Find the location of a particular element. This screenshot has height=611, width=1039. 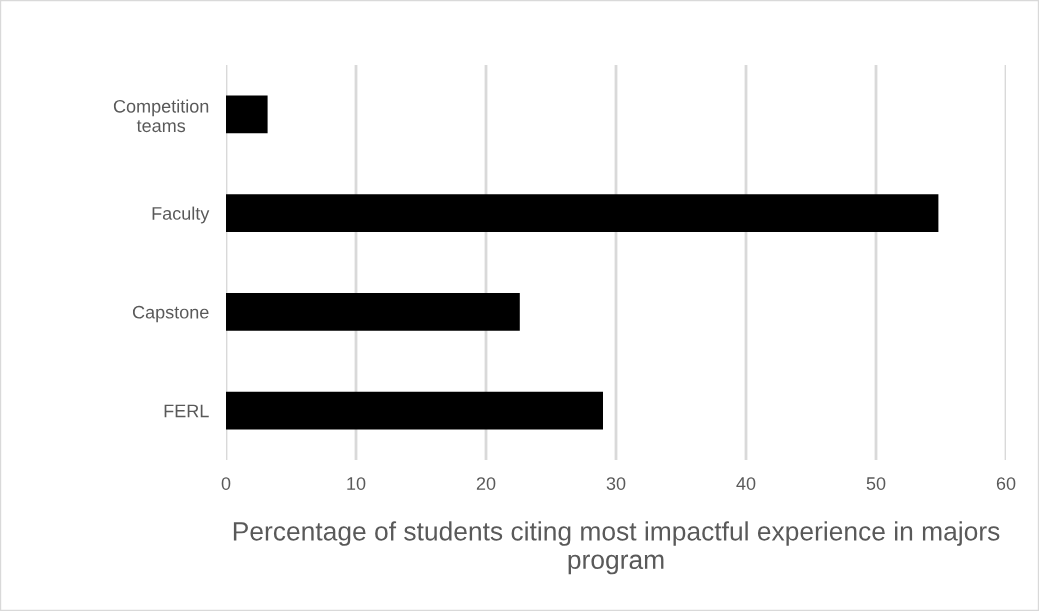

y-tick-label: FERL is located at coordinates (186, 411).